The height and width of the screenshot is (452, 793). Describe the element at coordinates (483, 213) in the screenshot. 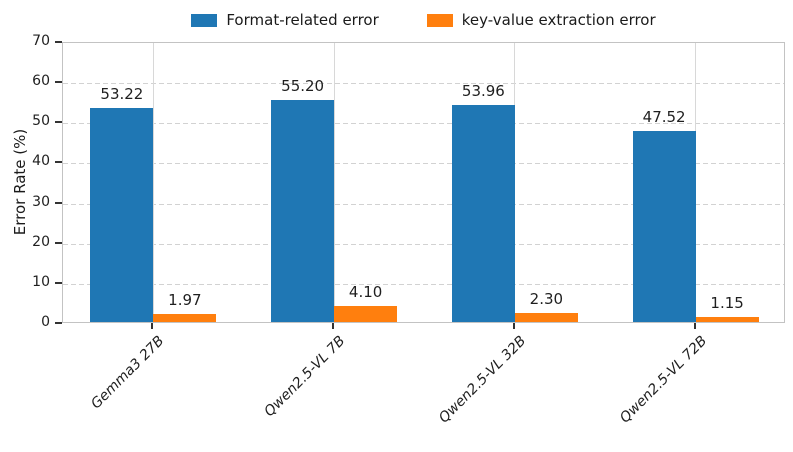

I see `bar-format-related-error-qwen2-5-vl-32b` at that location.